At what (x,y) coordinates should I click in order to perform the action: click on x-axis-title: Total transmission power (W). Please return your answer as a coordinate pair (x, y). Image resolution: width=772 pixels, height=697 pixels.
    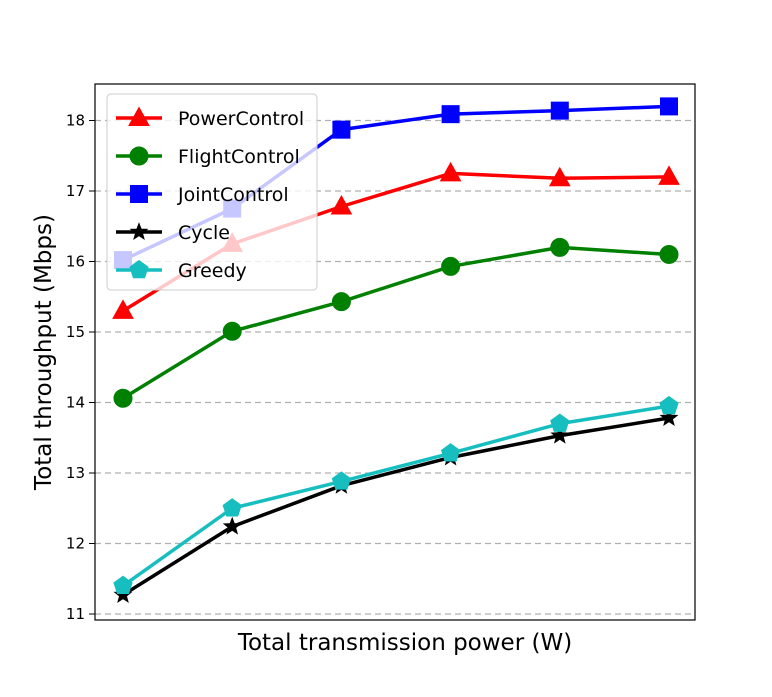
    Looking at the image, I should click on (404, 643).